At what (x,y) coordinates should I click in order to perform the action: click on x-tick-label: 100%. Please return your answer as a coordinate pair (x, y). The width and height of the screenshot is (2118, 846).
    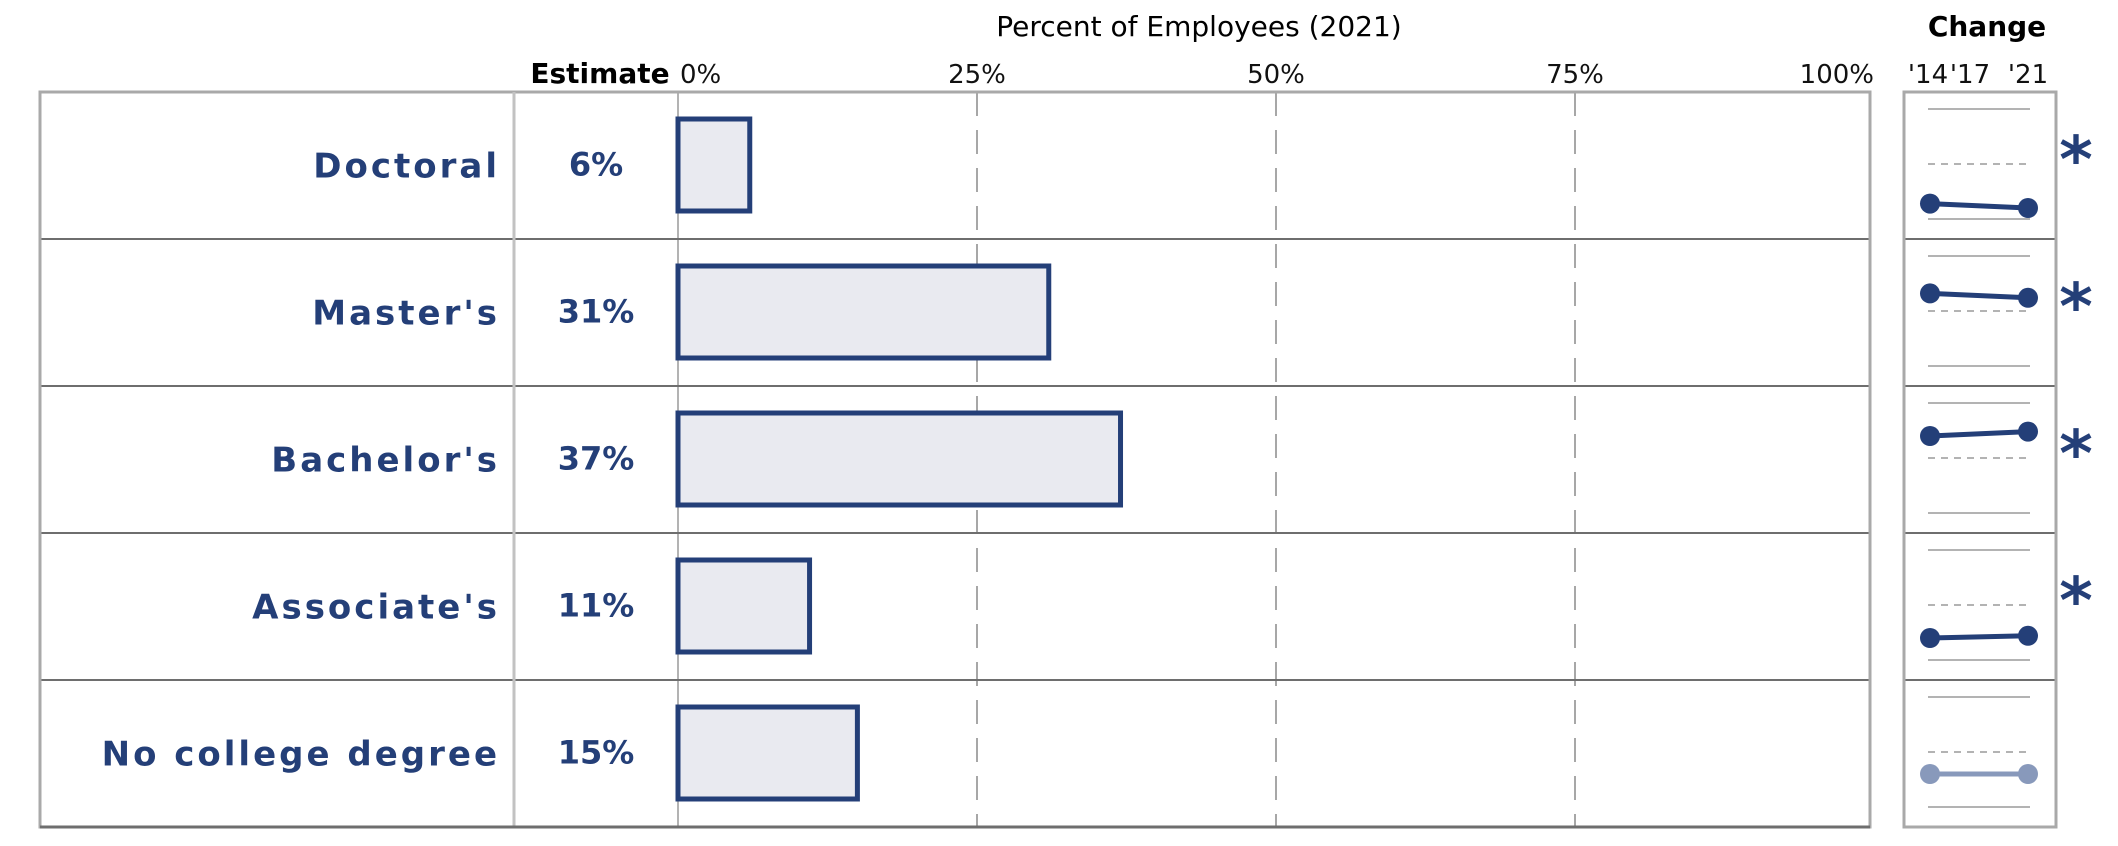
    Looking at the image, I should click on (1837, 75).